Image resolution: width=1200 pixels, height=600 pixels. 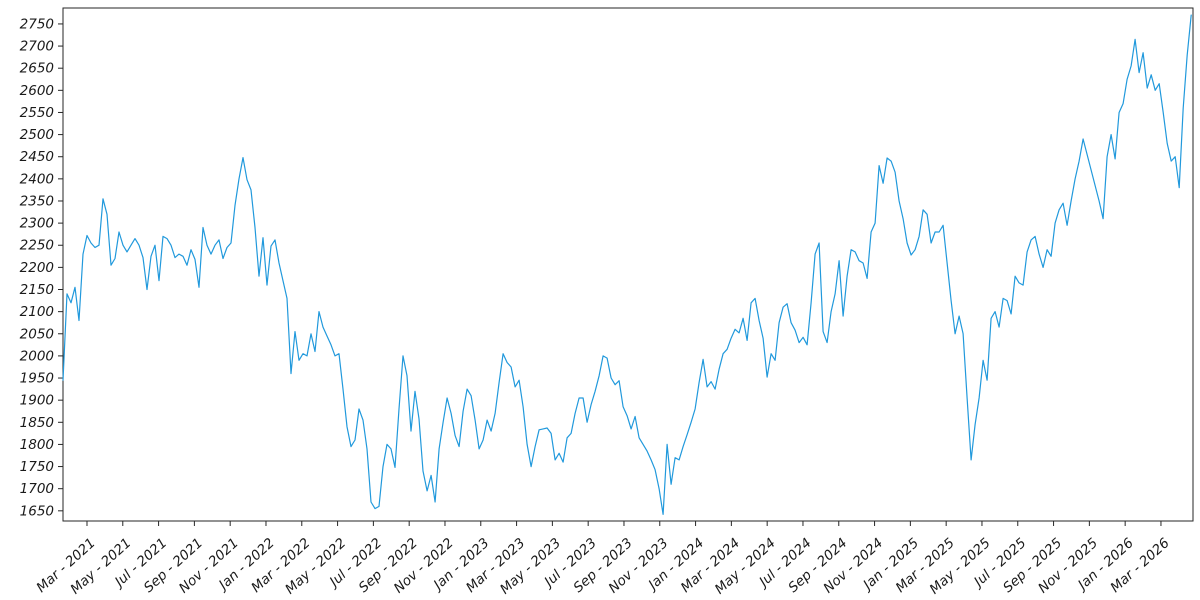 What do you see at coordinates (37, 268) in the screenshot?
I see `y-tick-label: 2200` at bounding box center [37, 268].